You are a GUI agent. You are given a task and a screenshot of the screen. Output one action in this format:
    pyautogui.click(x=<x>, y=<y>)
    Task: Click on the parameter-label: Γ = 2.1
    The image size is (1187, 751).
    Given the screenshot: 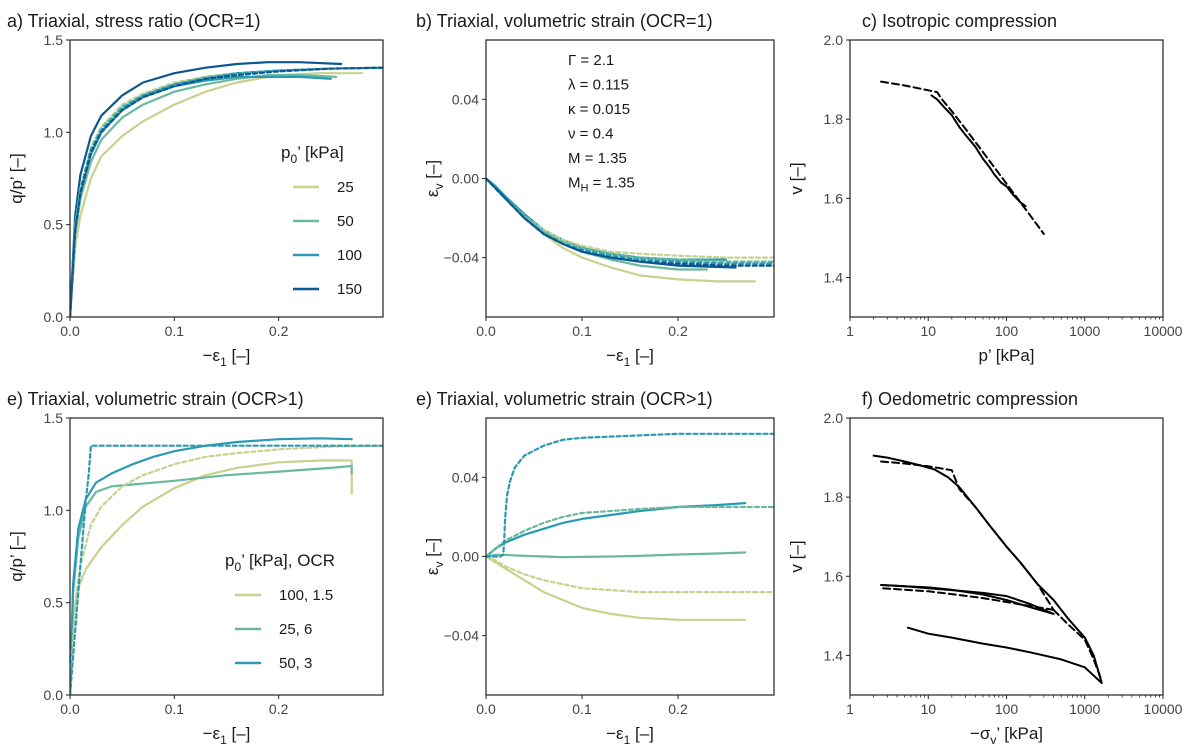 What is the action you would take?
    pyautogui.click(x=591, y=60)
    